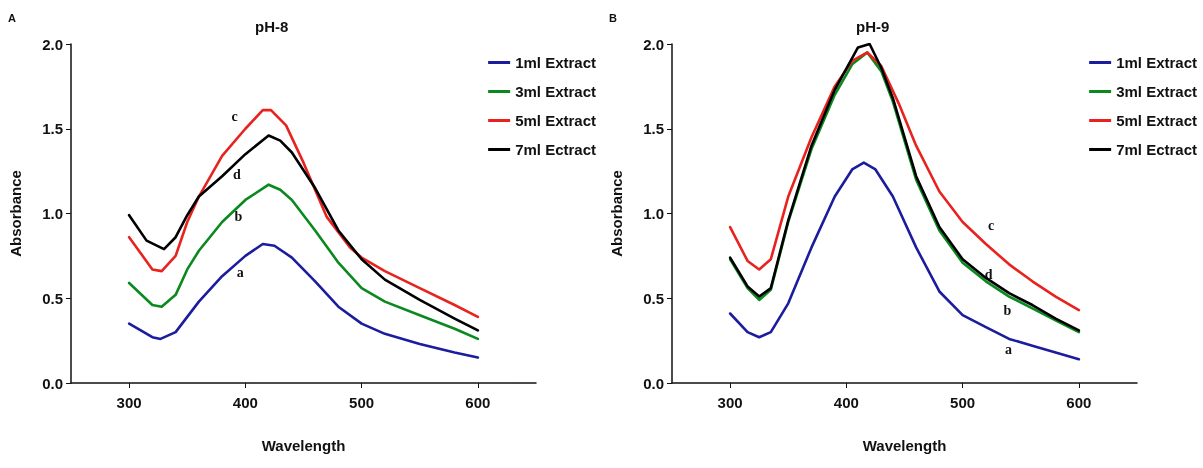  I want to click on chart-title: pH-9, so click(873, 26).